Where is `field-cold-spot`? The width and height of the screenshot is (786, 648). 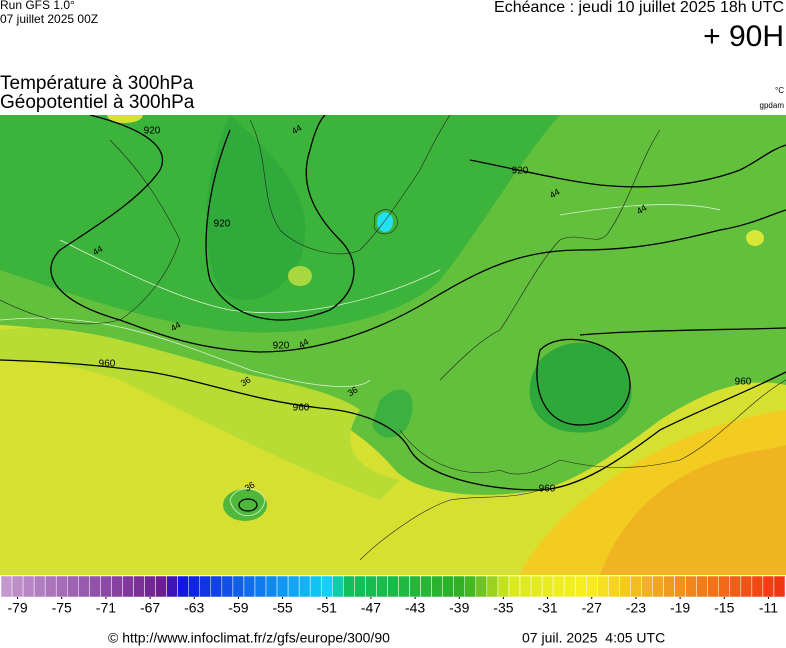
field-cold-spot is located at coordinates (385, 222).